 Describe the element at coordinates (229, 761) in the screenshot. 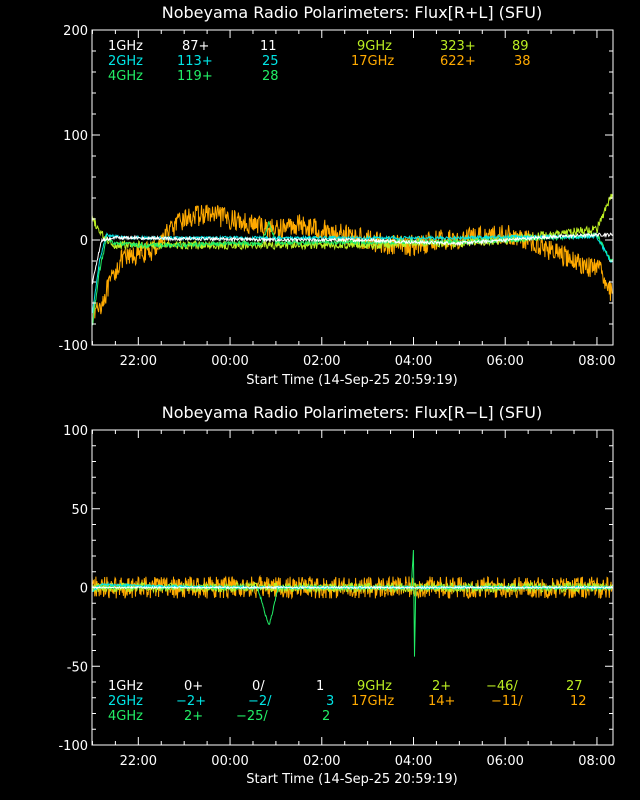

I see `bottom-xtick-label: 00:00` at that location.